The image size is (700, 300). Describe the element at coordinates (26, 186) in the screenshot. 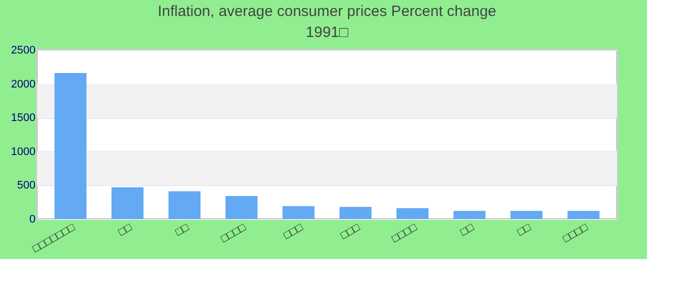

I see `y-tick-label: 500` at that location.